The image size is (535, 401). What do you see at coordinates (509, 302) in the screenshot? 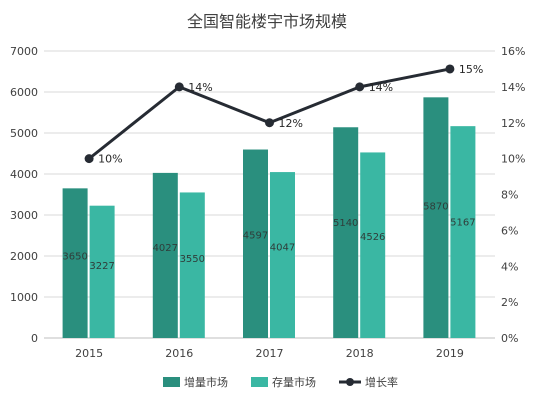
I see `y2-tick-label: 2%` at bounding box center [509, 302].